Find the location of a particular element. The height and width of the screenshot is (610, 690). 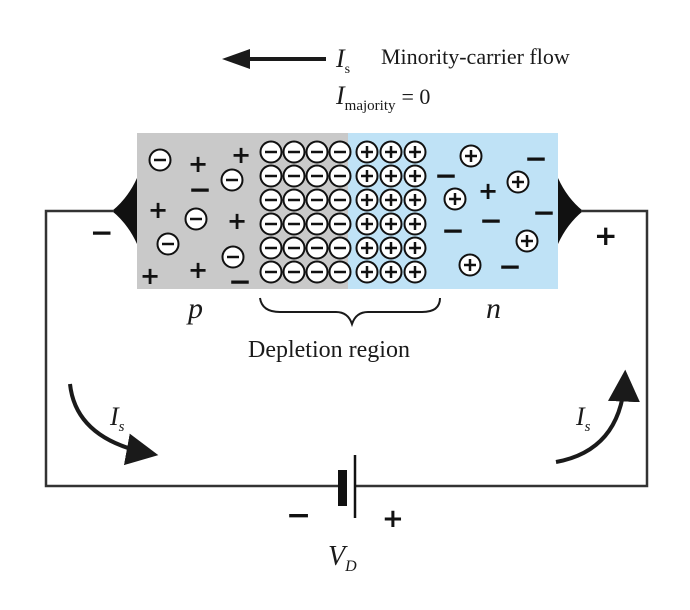

n-region-hole: + is located at coordinates (488, 191).